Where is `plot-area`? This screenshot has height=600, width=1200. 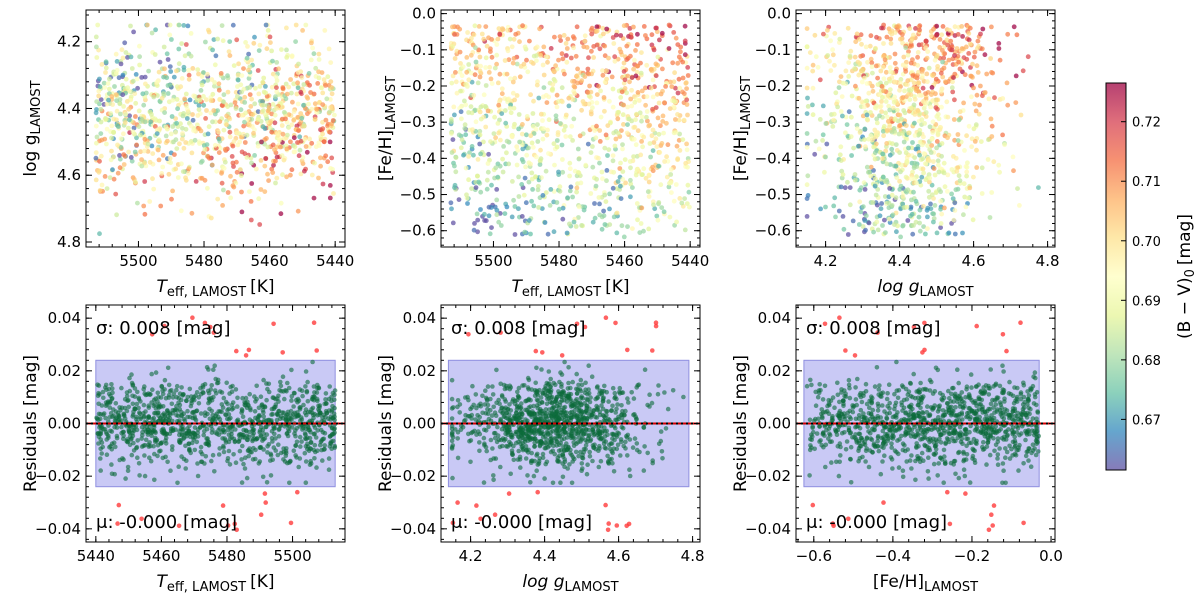 plot-area is located at coordinates (215, 424).